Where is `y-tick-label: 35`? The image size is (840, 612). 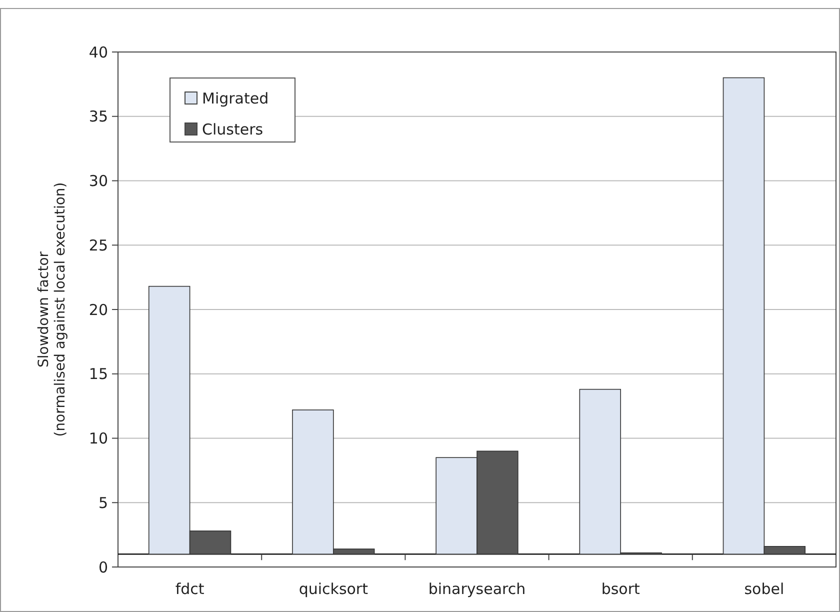
y-tick-label: 35 is located at coordinates (98, 117).